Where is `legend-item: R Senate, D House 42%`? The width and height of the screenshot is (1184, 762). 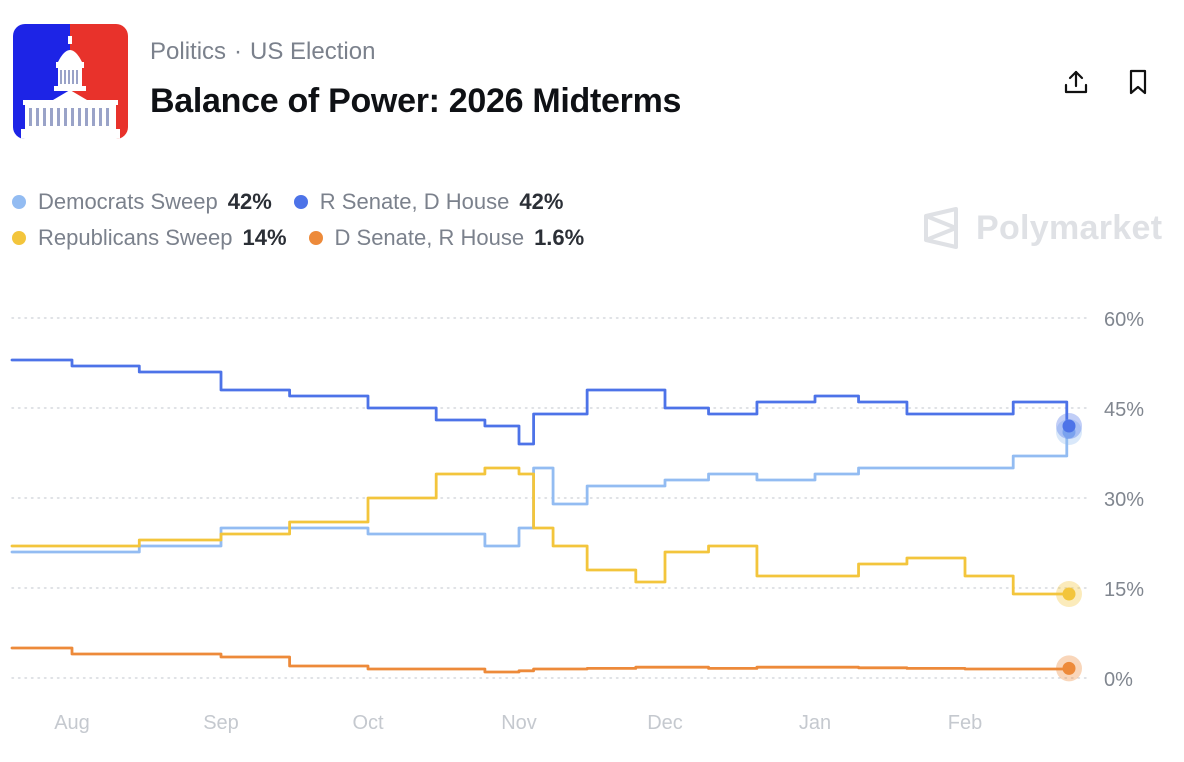
legend-item: R Senate, D House 42% is located at coordinates (428, 202).